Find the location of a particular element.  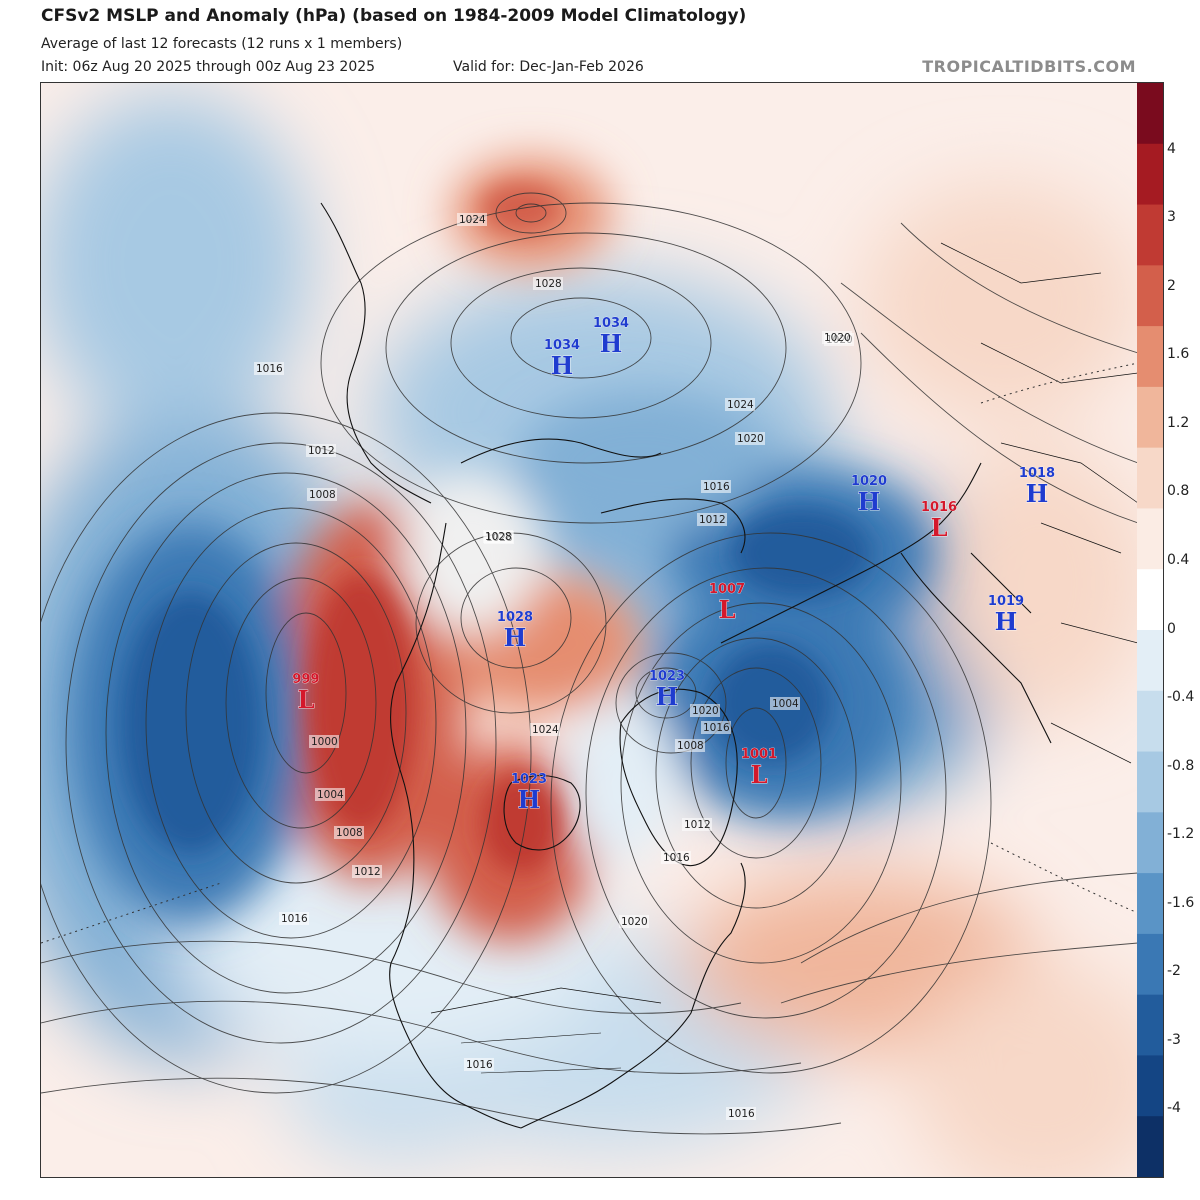

high-1018-value: 1018 is located at coordinates (1037, 473).